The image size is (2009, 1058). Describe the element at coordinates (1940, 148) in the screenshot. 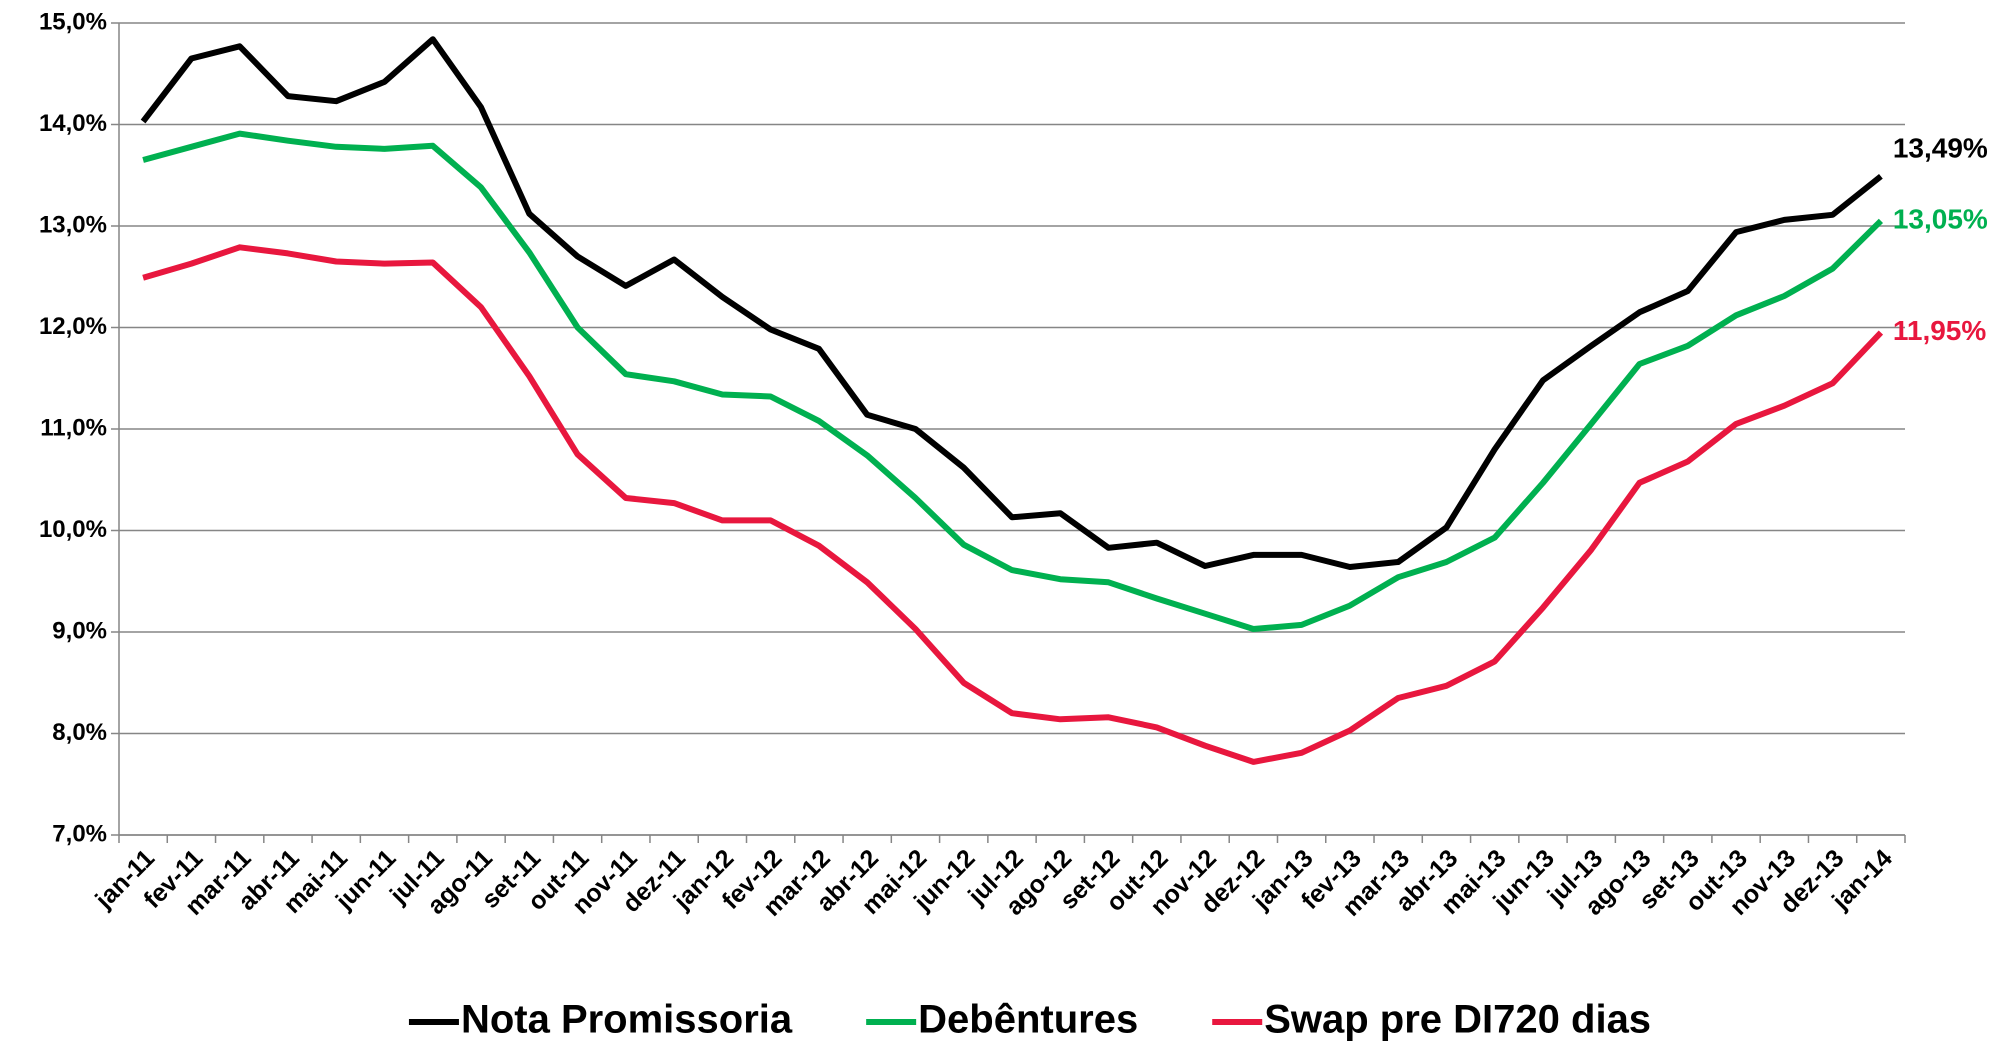

I see `value-label: 13,49%` at that location.